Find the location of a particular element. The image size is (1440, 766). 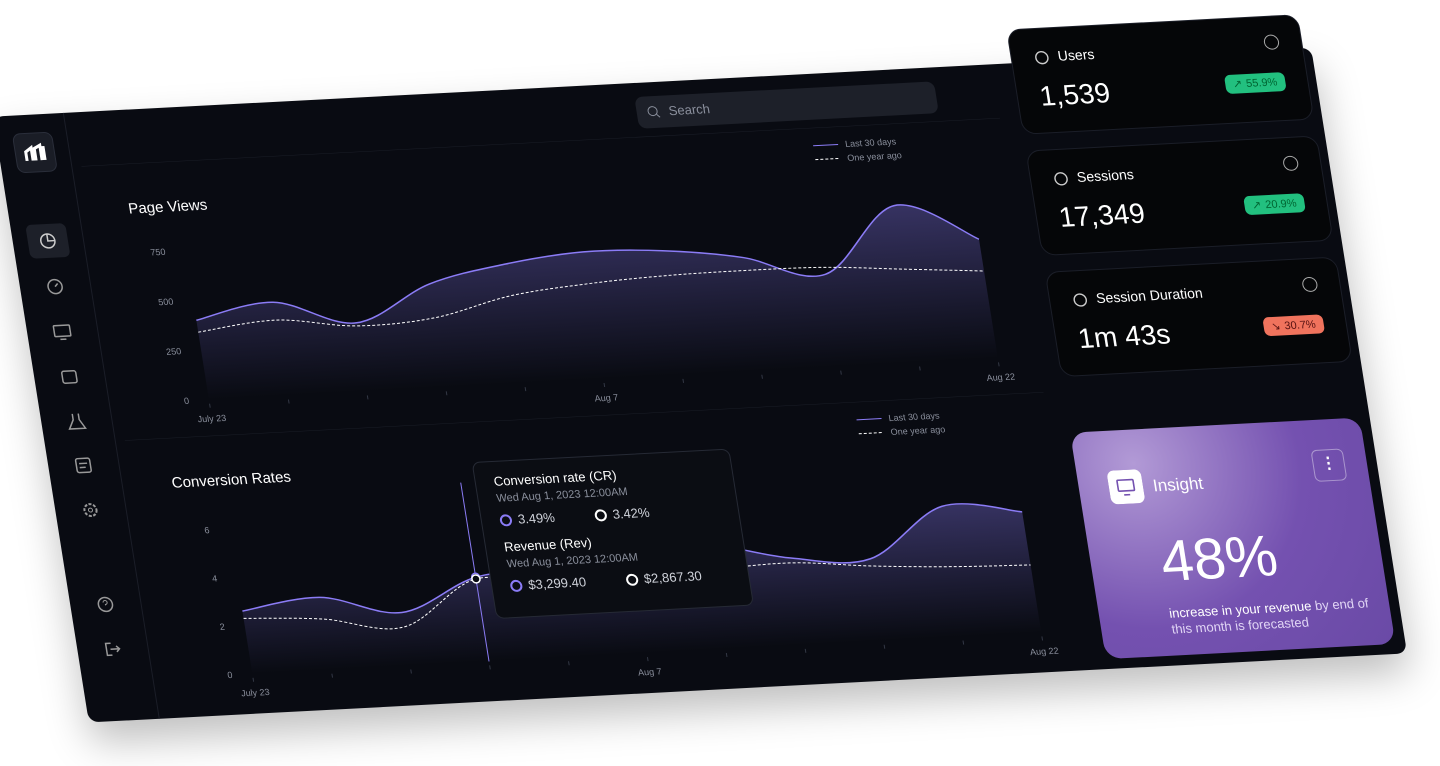

stat-value: 1,539 is located at coordinates (1075, 94).